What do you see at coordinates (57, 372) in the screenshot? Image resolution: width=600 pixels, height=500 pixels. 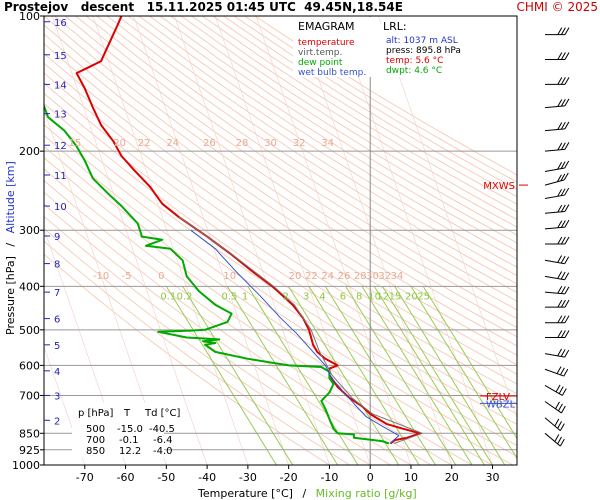 I see `altitude-label: 4` at bounding box center [57, 372].